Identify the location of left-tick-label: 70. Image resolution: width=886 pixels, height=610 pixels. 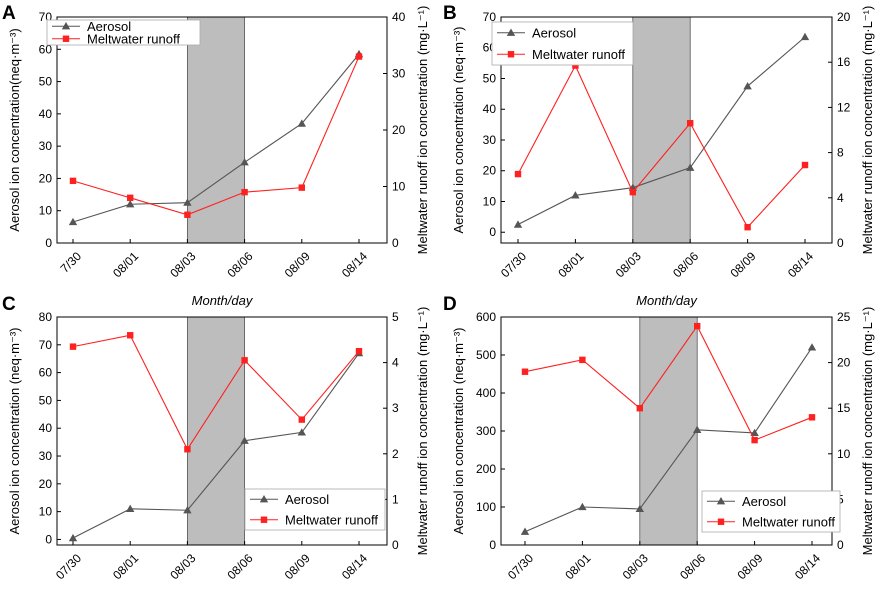
(46, 345).